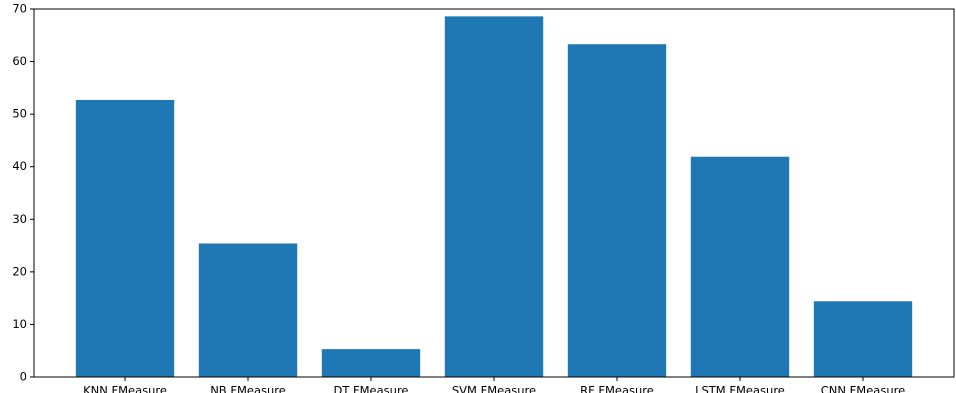 The height and width of the screenshot is (393, 956). Describe the element at coordinates (248, 388) in the screenshot. I see `x-tick-label: NB FMeasure` at that location.